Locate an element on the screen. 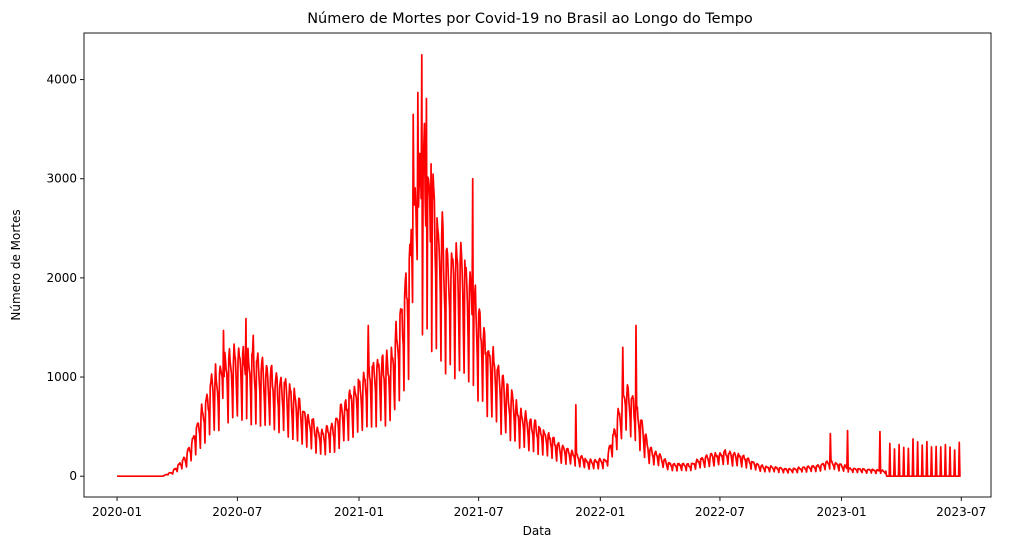  x-tick-label: 2021-07 is located at coordinates (479, 512).